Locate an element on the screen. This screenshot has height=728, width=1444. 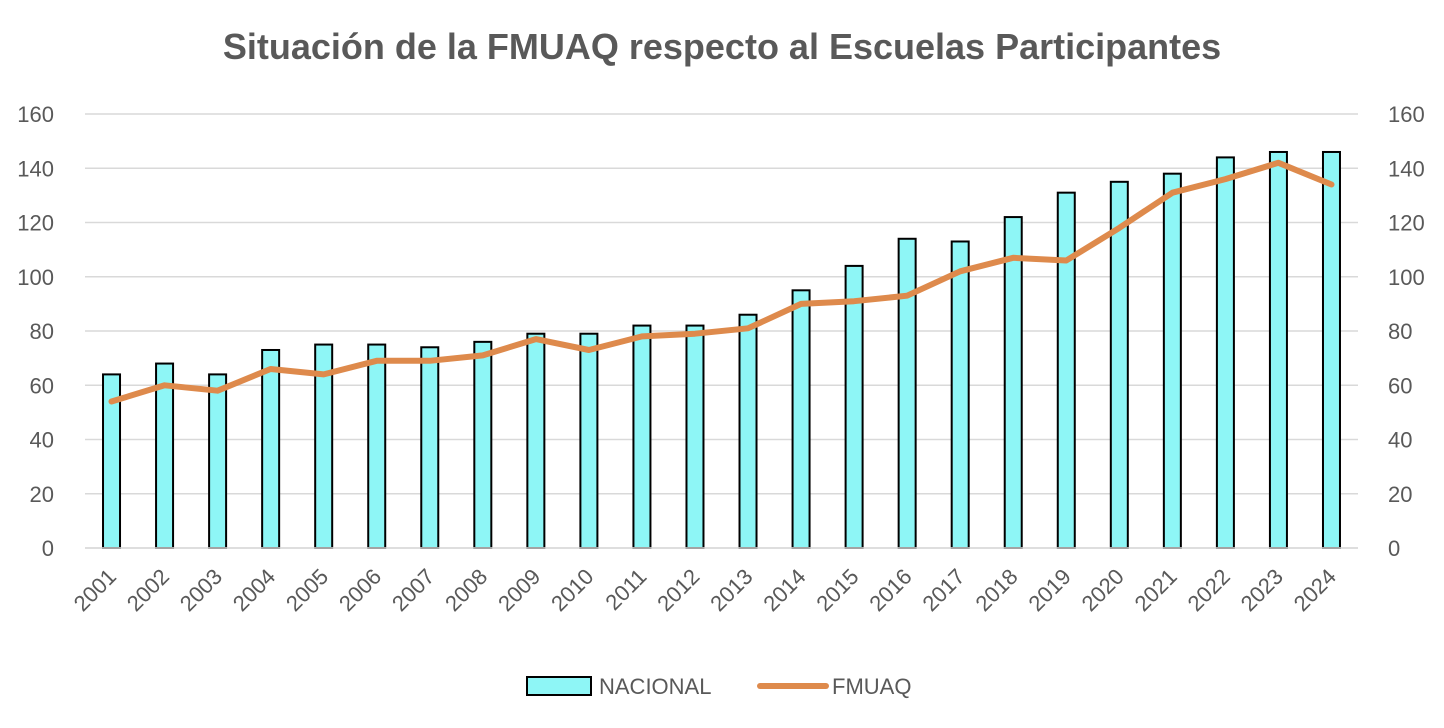
y-tick-label-left: 0 is located at coordinates (48, 548).